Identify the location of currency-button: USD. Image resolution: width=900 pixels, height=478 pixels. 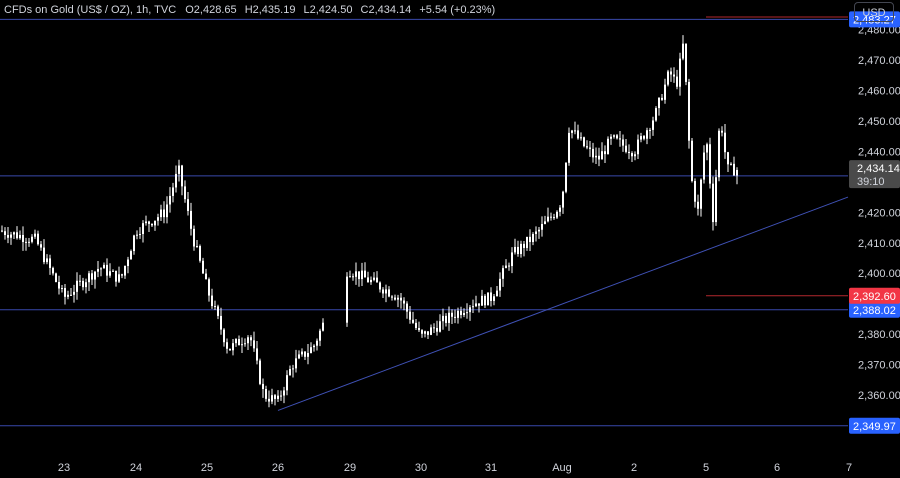
(874, 12).